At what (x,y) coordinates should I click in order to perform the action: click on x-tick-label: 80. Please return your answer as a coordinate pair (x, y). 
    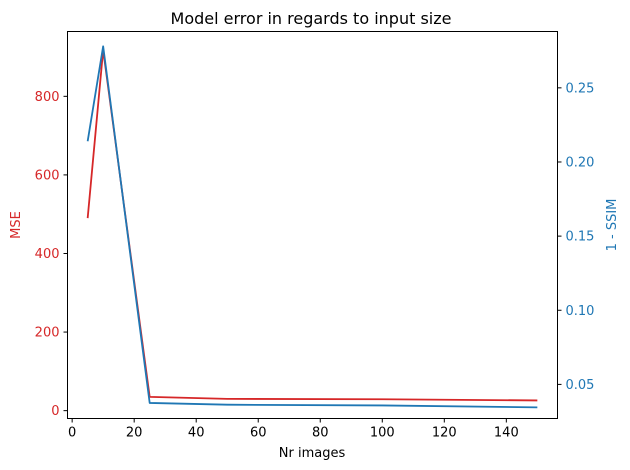
    Looking at the image, I should click on (320, 433).